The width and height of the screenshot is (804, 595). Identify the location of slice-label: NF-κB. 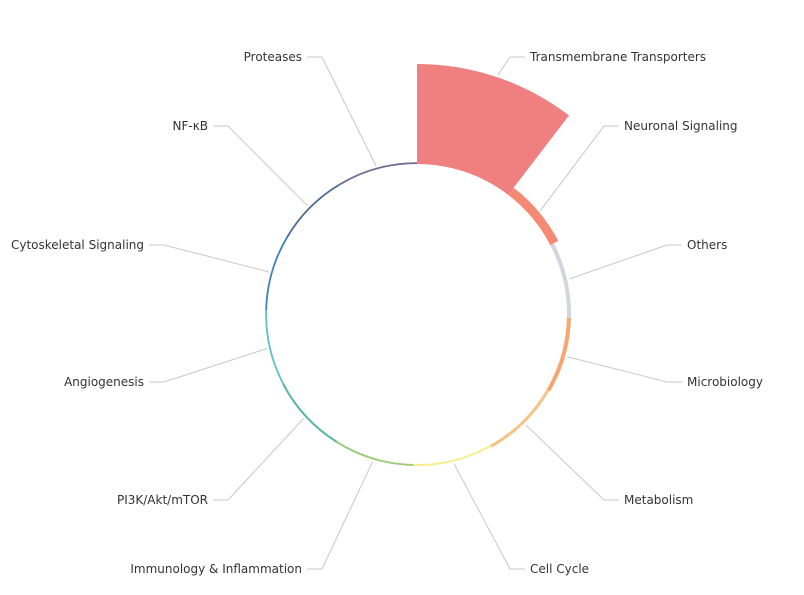
(190, 126).